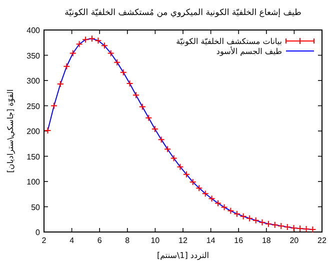  Describe the element at coordinates (155, 240) in the screenshot. I see `x-tick-label: 10` at that location.